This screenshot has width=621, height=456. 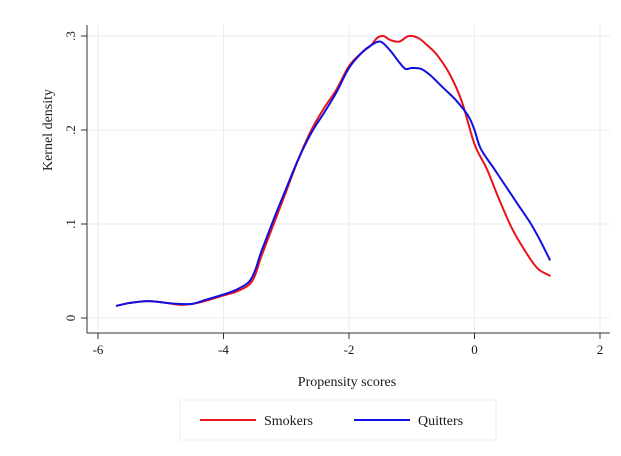 I want to click on x-tick-label: -4, so click(x=223, y=349).